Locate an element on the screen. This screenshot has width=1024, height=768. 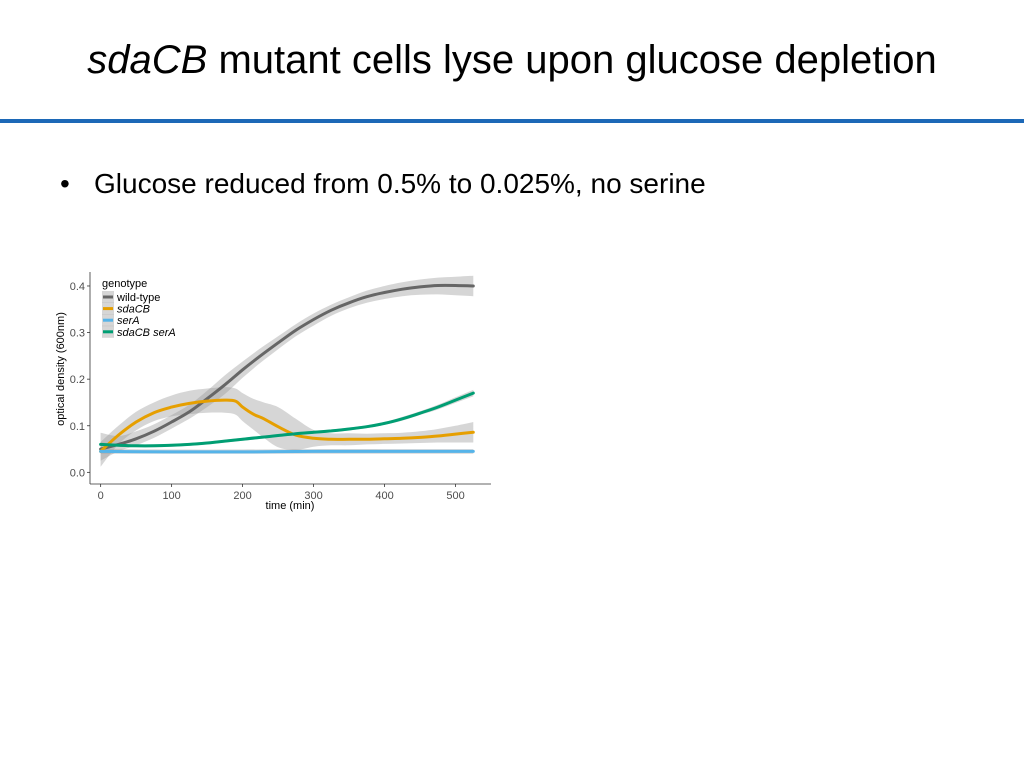
x-tick-label: 400 is located at coordinates (384, 496).